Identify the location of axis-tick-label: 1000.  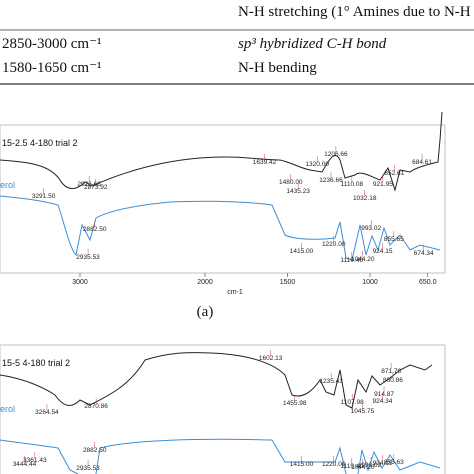
(370, 282).